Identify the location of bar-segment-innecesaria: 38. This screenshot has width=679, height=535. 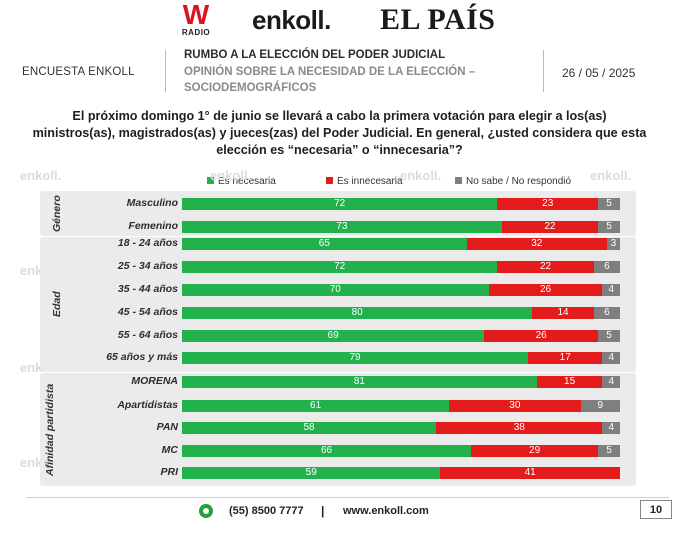
(519, 428).